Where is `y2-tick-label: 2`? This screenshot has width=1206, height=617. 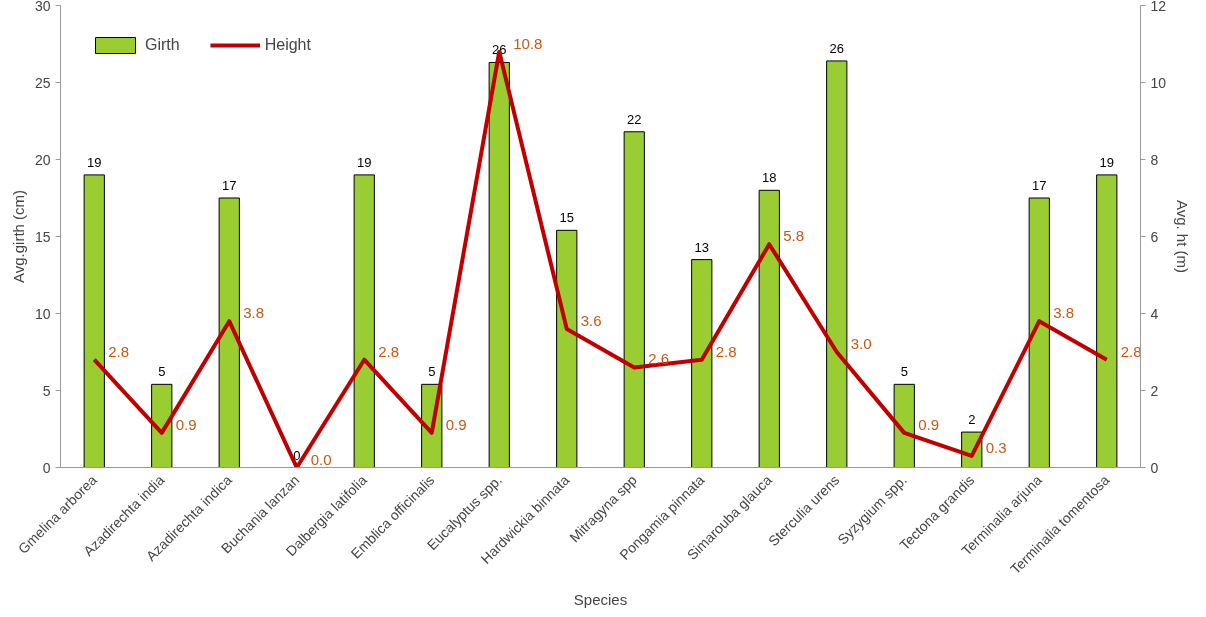 y2-tick-label: 2 is located at coordinates (1154, 390).